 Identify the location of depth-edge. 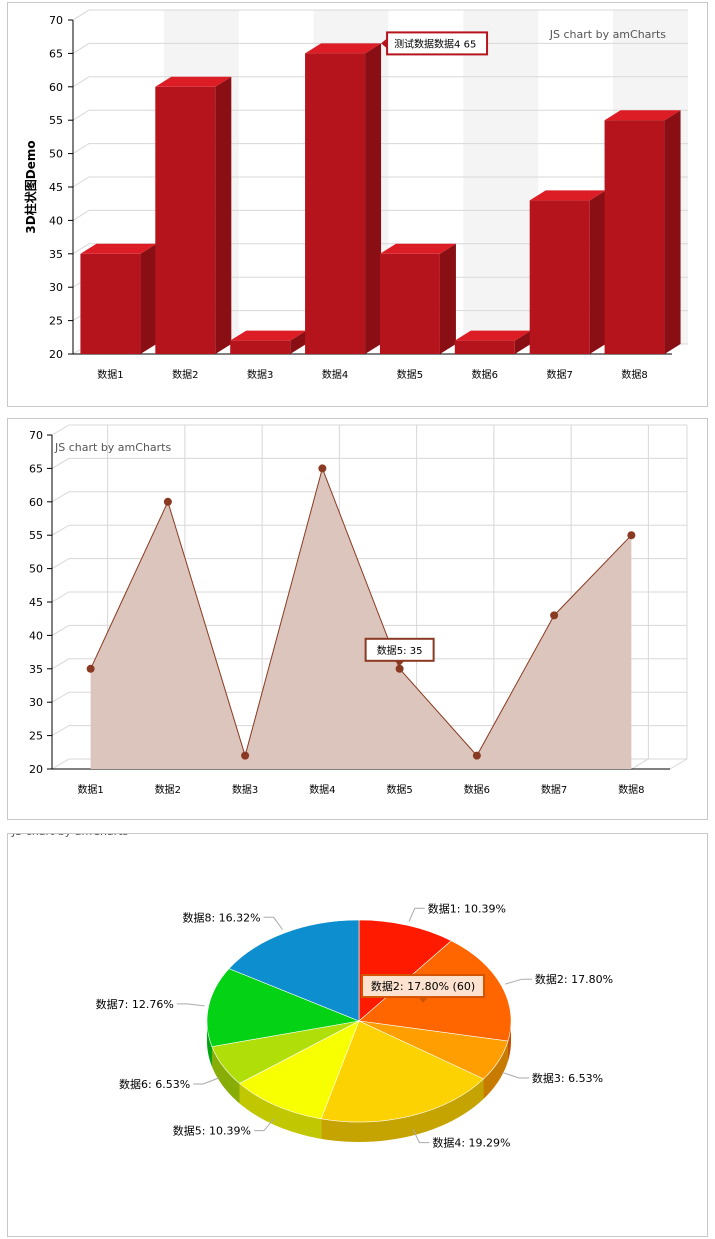
(678, 764).